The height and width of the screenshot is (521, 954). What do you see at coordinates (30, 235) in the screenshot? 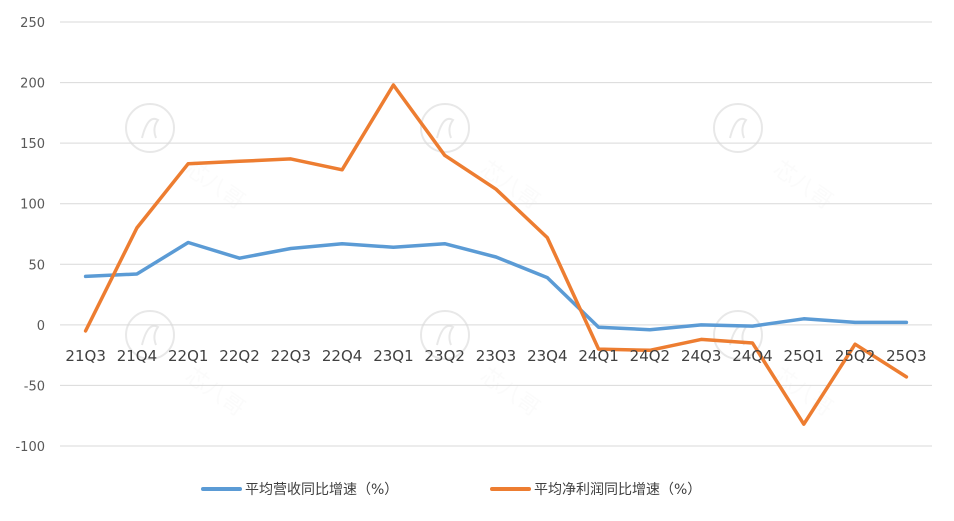
I see `y-axis-ticks: 250 200 150 100 50 0 -50 -100` at bounding box center [30, 235].